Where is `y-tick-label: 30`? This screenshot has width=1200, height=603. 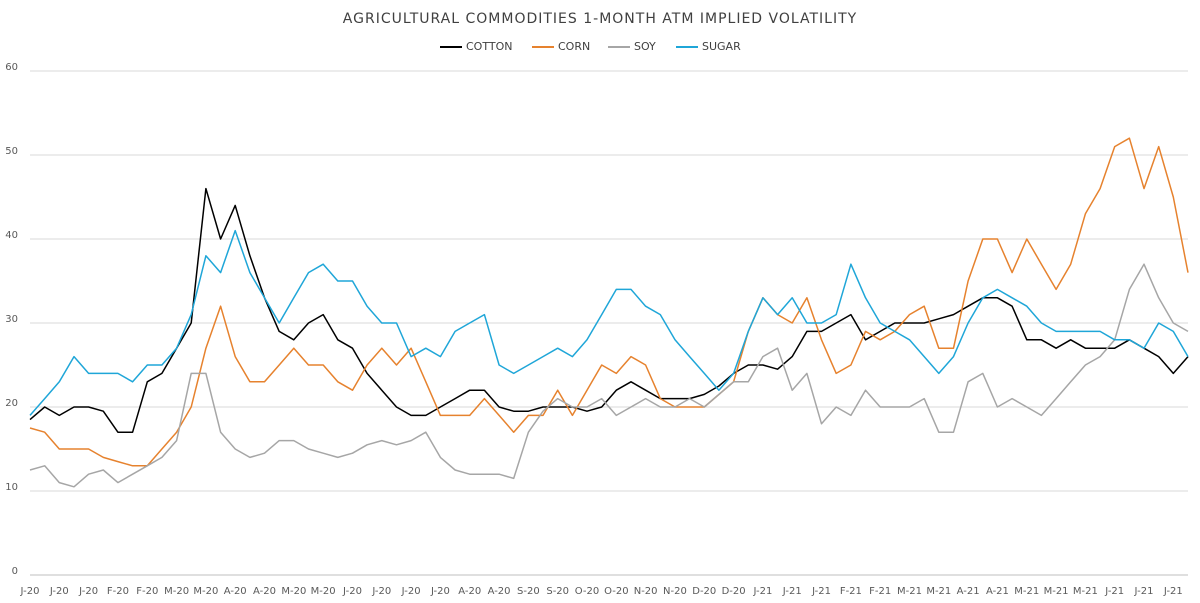
y-tick-label: 30 is located at coordinates (11, 319).